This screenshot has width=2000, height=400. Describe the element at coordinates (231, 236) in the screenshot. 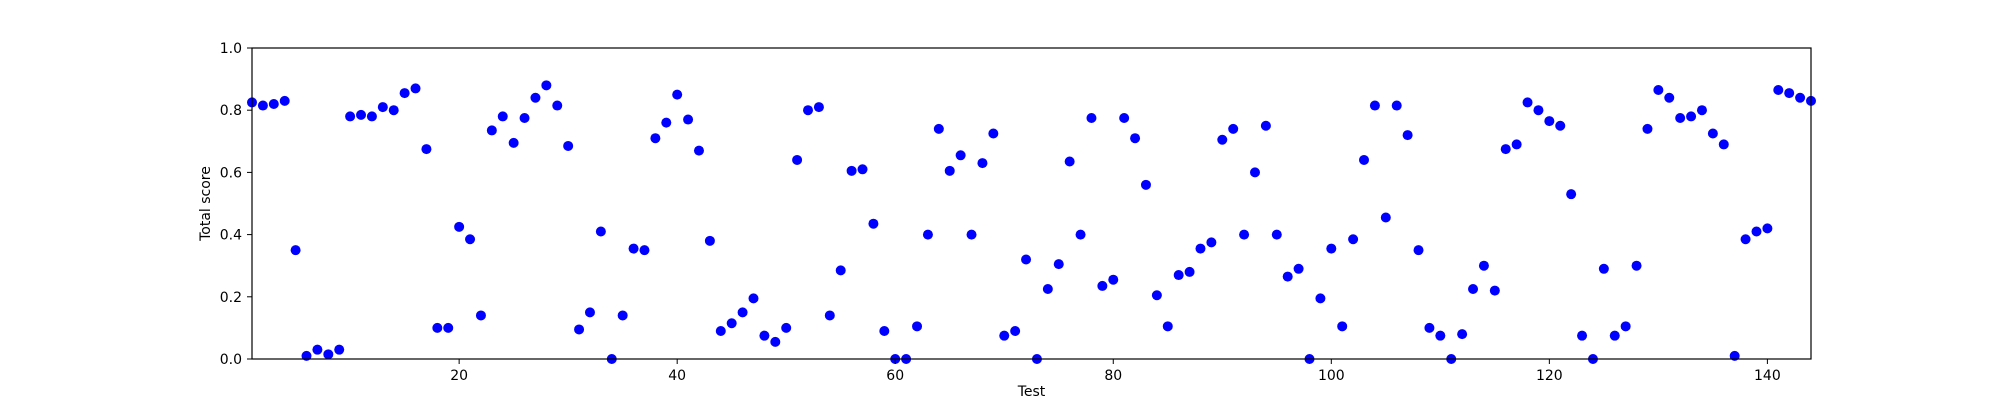

I see `y-tick-label: 0.4` at that location.